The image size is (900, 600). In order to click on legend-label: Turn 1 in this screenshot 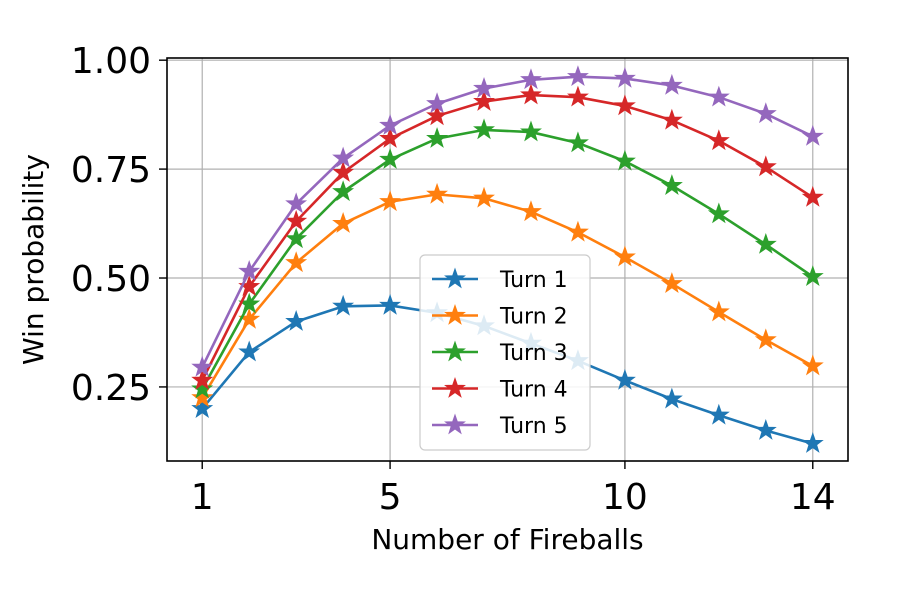, I will do `click(533, 280)`.